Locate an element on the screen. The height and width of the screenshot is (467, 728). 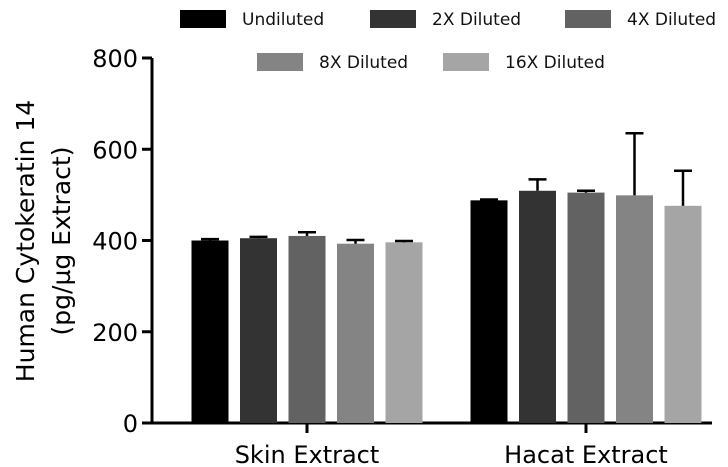
legend-label: Undiluted is located at coordinates (283, 20).